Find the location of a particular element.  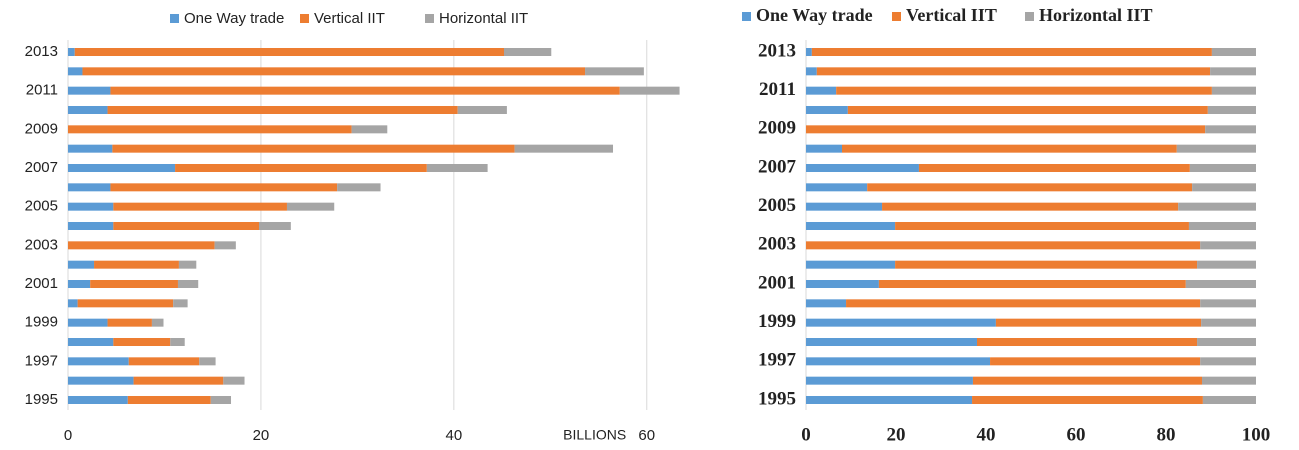

x-tick-label: 80 is located at coordinates (1166, 434).